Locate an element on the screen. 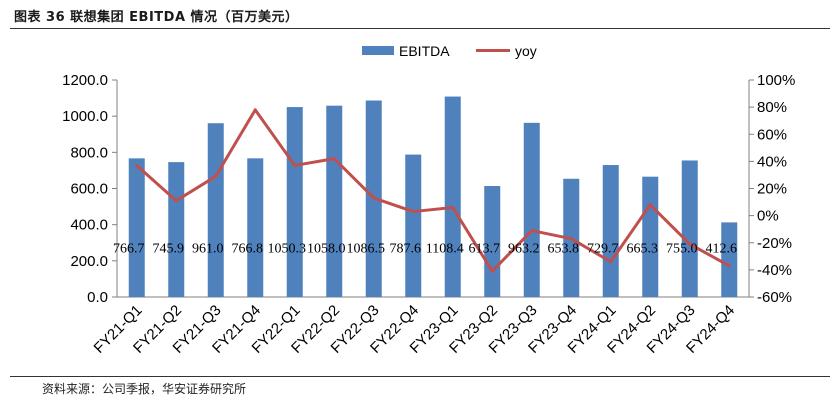 This screenshot has height=402, width=840. right-tick-label: 100% is located at coordinates (776, 80).